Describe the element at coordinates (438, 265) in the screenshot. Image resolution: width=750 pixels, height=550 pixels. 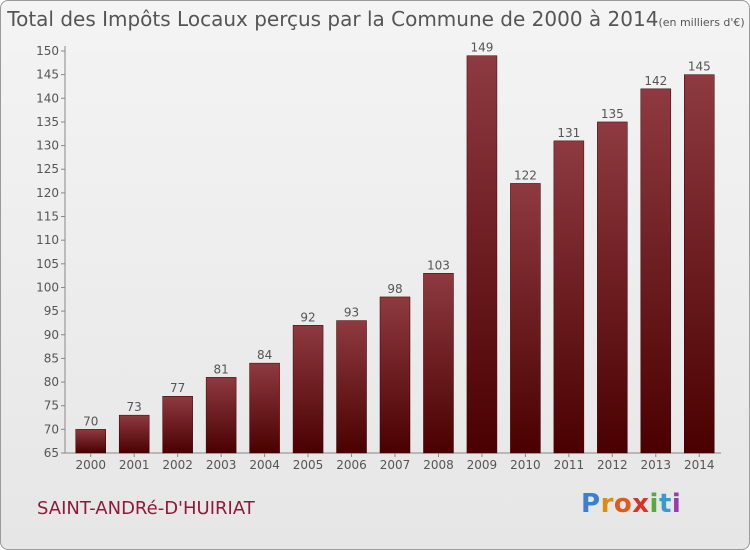
I see `data-label: 103` at that location.